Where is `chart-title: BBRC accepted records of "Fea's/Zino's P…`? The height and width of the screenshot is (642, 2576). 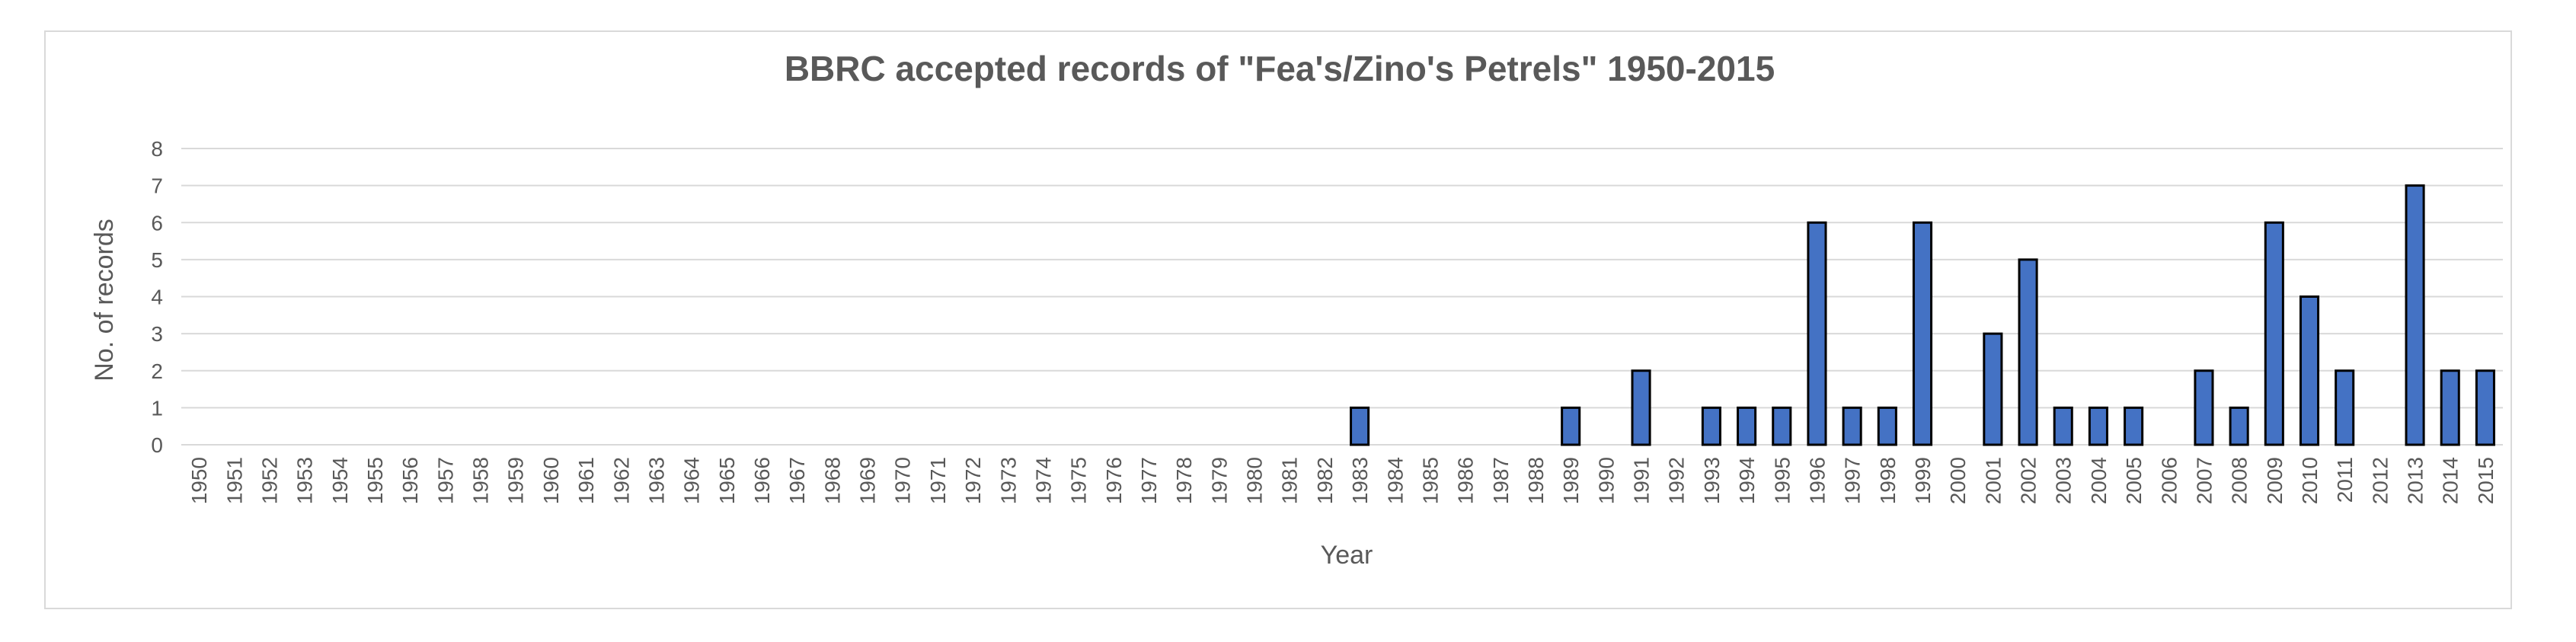 chart-title: BBRC accepted records of "Fea's/Zino's P… is located at coordinates (1280, 68).